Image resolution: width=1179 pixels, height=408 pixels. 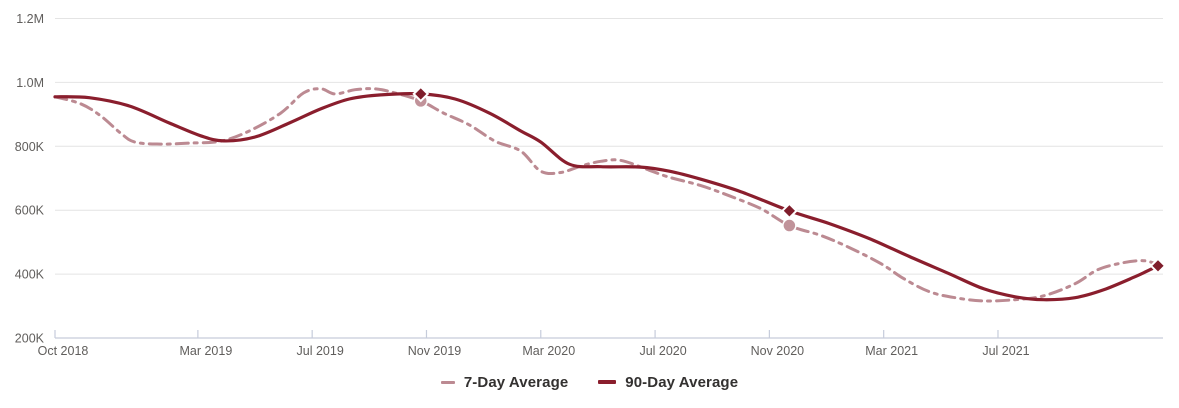 I want to click on legend-label-7-day-average: 7-Day Average, so click(x=516, y=382).